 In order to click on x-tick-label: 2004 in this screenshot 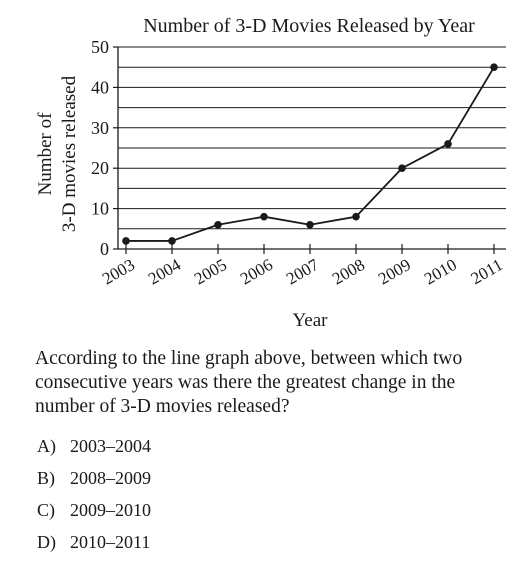, I will do `click(164, 272)`.